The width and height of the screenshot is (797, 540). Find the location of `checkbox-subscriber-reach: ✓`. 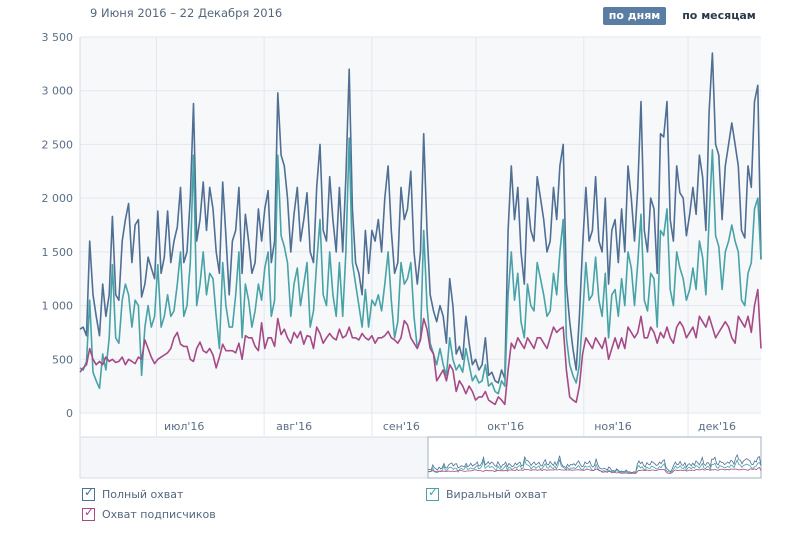

checkbox-subscriber-reach: ✓ is located at coordinates (88, 513).